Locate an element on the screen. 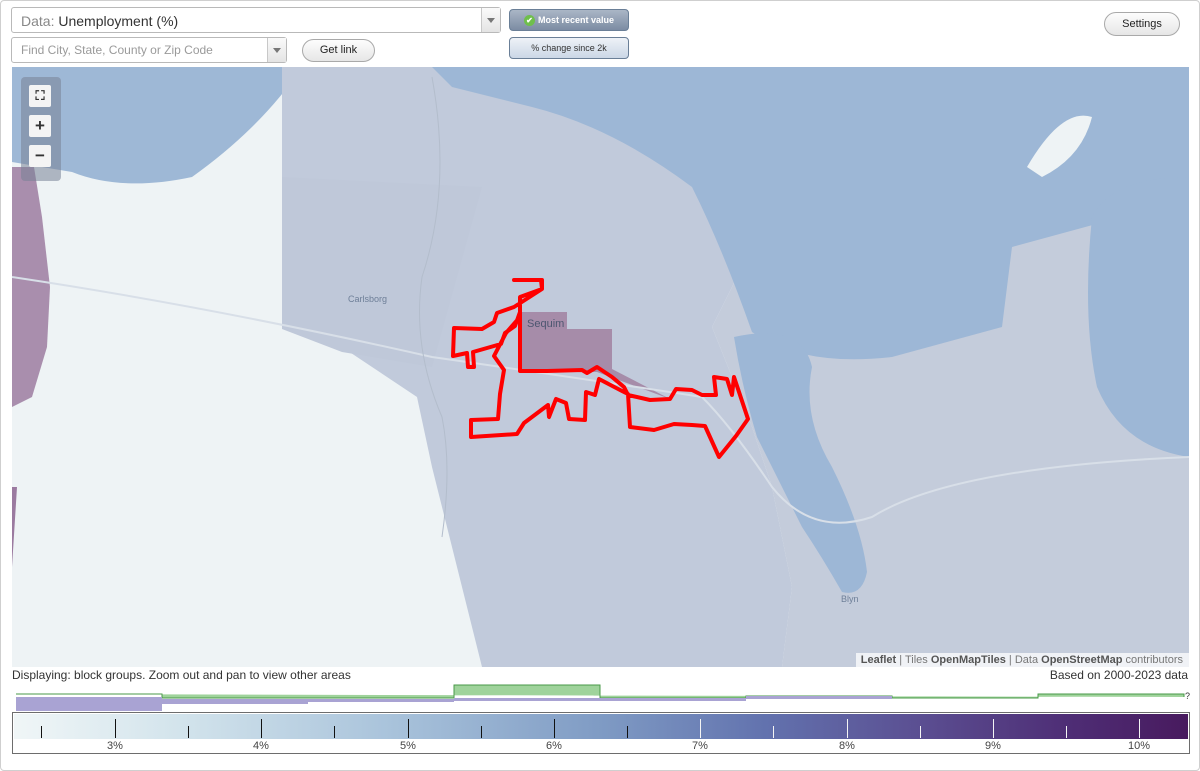 The image size is (1200, 771). settings-button: Settings is located at coordinates (1142, 24).